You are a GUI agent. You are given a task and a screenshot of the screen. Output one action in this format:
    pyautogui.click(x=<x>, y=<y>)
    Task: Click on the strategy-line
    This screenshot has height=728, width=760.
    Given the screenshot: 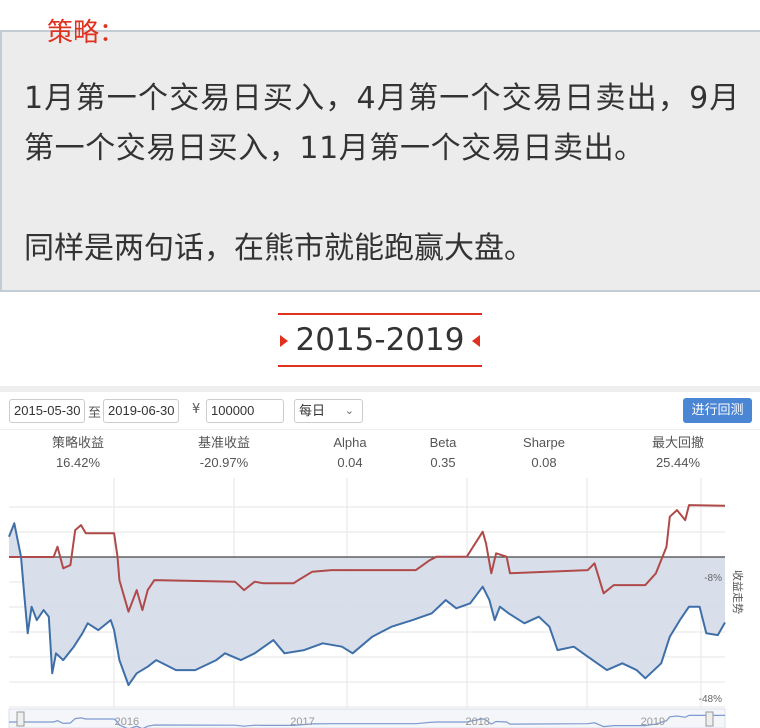 What is the action you would take?
    pyautogui.click(x=367, y=558)
    